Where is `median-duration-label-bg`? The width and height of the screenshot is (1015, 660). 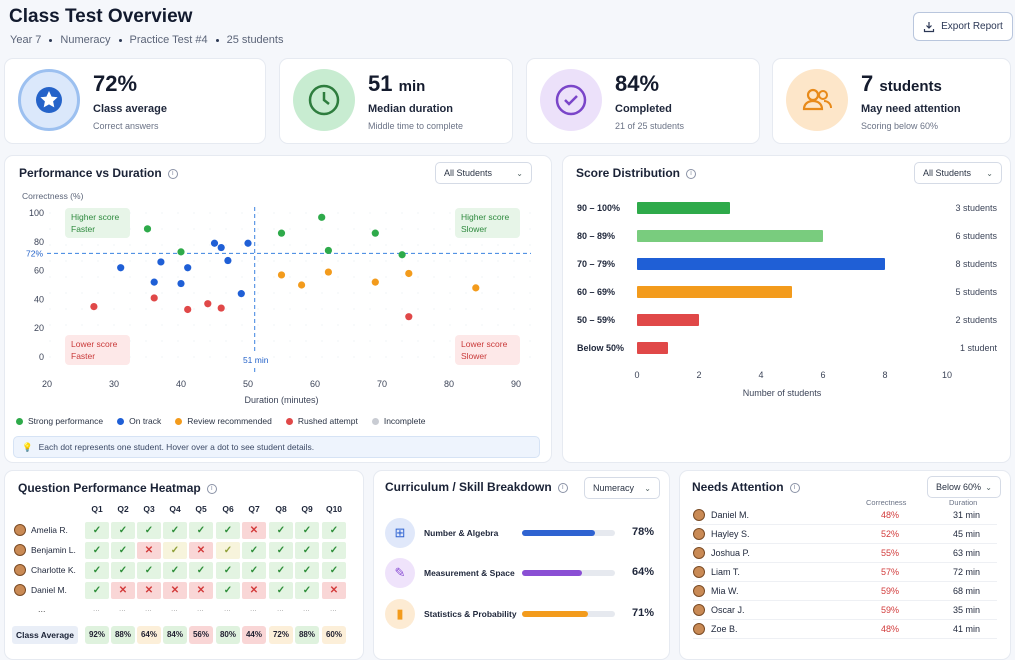
median-duration-label-bg is located at coordinates (255, 359).